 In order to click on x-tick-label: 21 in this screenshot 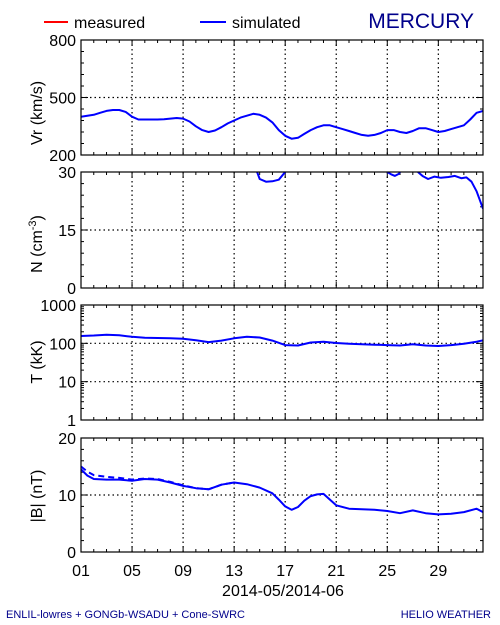, I will do `click(336, 571)`.